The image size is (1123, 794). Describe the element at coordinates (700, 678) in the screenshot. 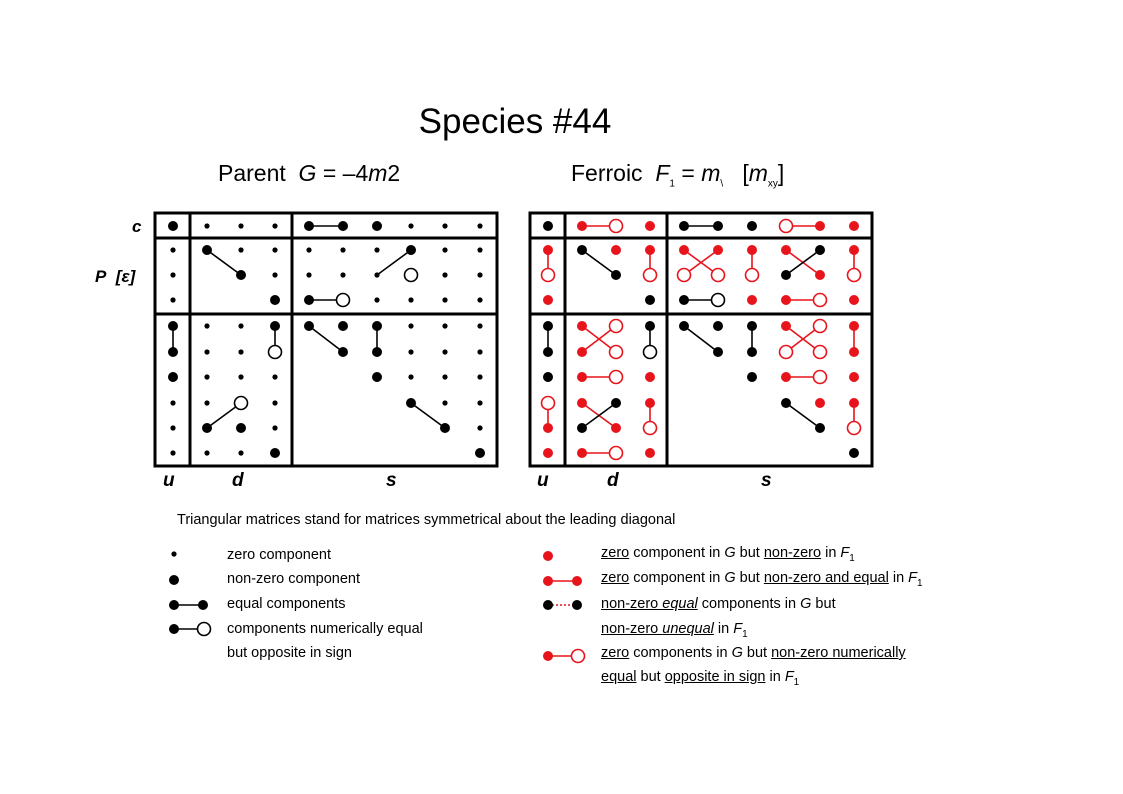

I see `legend-red-opposite-sign-cont: equal but opposite in sign in F1` at that location.